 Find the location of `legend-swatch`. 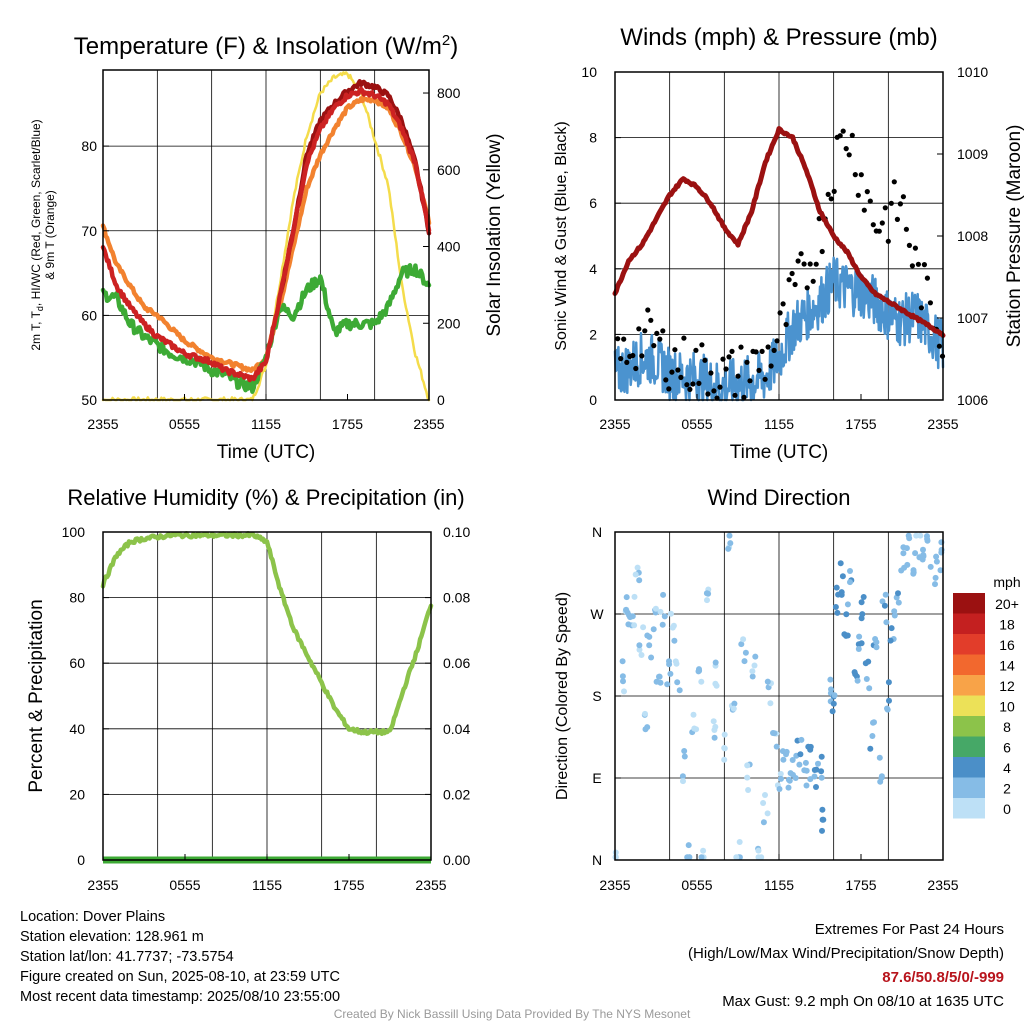

legend-swatch is located at coordinates (969, 664).